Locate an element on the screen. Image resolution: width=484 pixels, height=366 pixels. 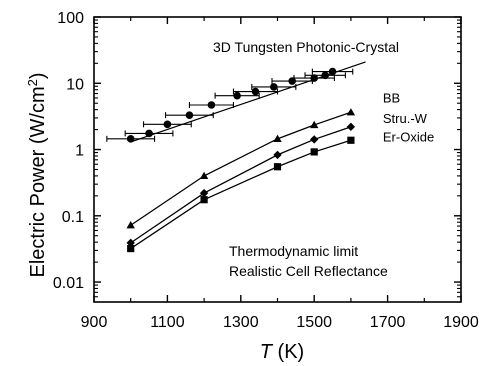
y-tick-label: 0.1 is located at coordinates (73, 217).